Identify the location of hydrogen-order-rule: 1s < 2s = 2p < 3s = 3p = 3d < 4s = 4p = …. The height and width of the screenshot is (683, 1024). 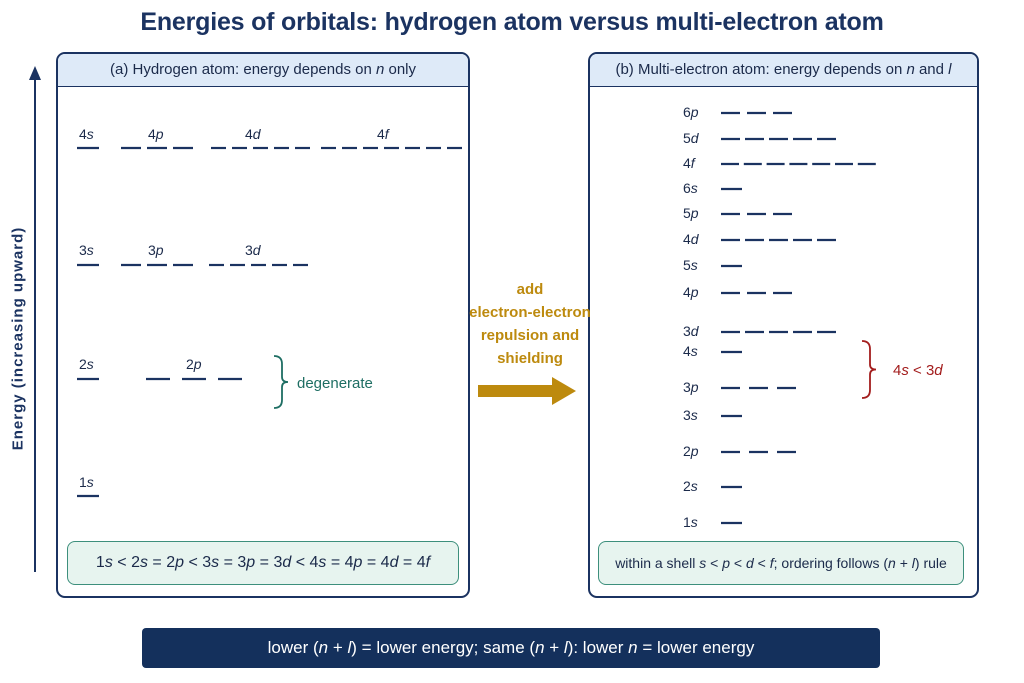
(263, 563).